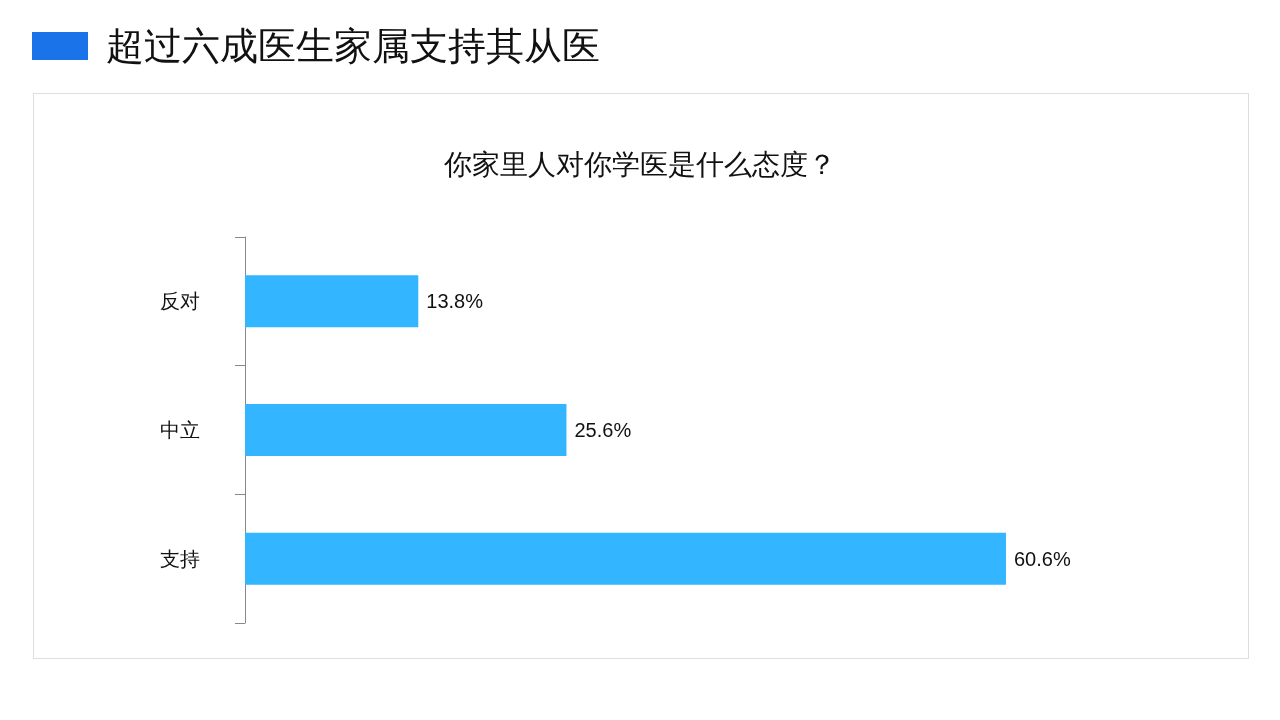  Describe the element at coordinates (180, 430) in the screenshot. I see `y-tick-label: 中立` at that location.